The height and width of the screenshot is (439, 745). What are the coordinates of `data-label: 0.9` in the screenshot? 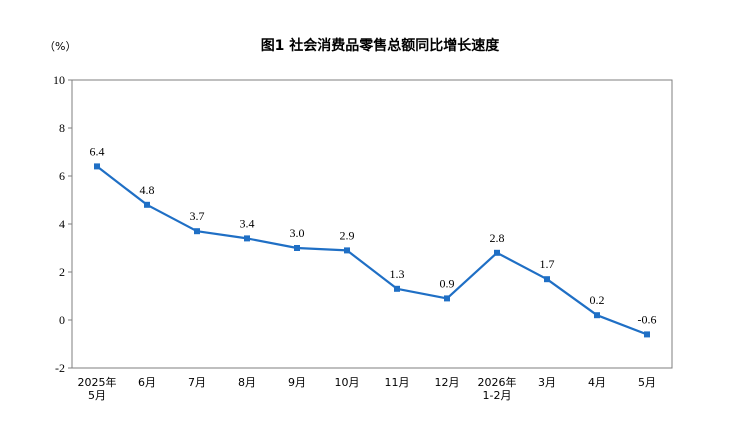 It's located at (447, 283).